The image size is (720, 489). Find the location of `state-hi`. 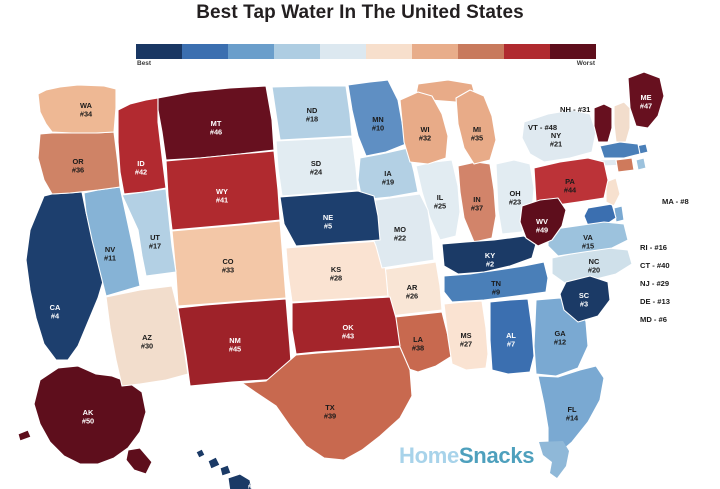

state-hi is located at coordinates (240, 481).